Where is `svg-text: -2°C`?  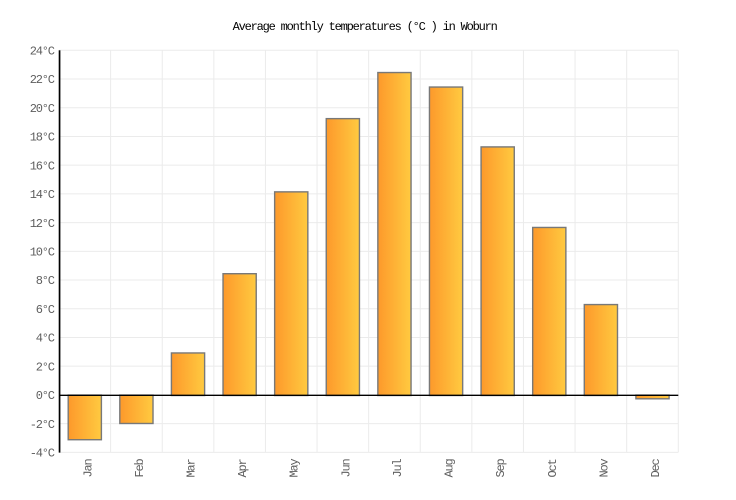
svg-text: -2°C is located at coordinates (42, 425).